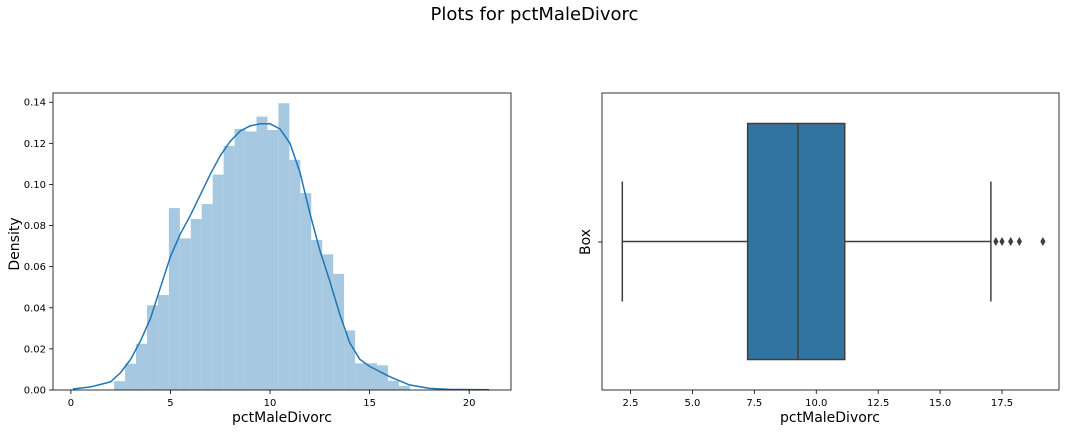 Image resolution: width=1069 pixels, height=432 pixels. I want to click on histogram-y-tick-label: 0.08, so click(35, 226).